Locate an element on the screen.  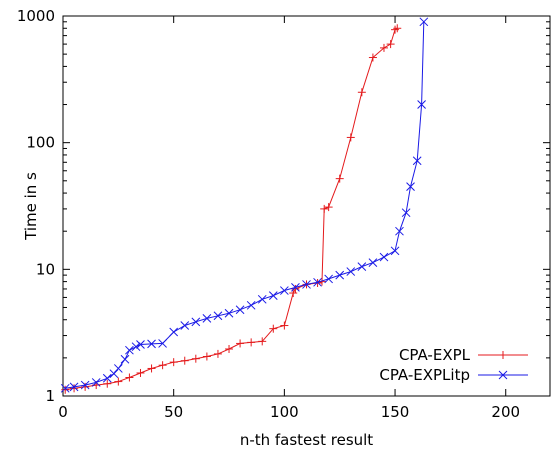
x-tick-label: 150 is located at coordinates (395, 412).